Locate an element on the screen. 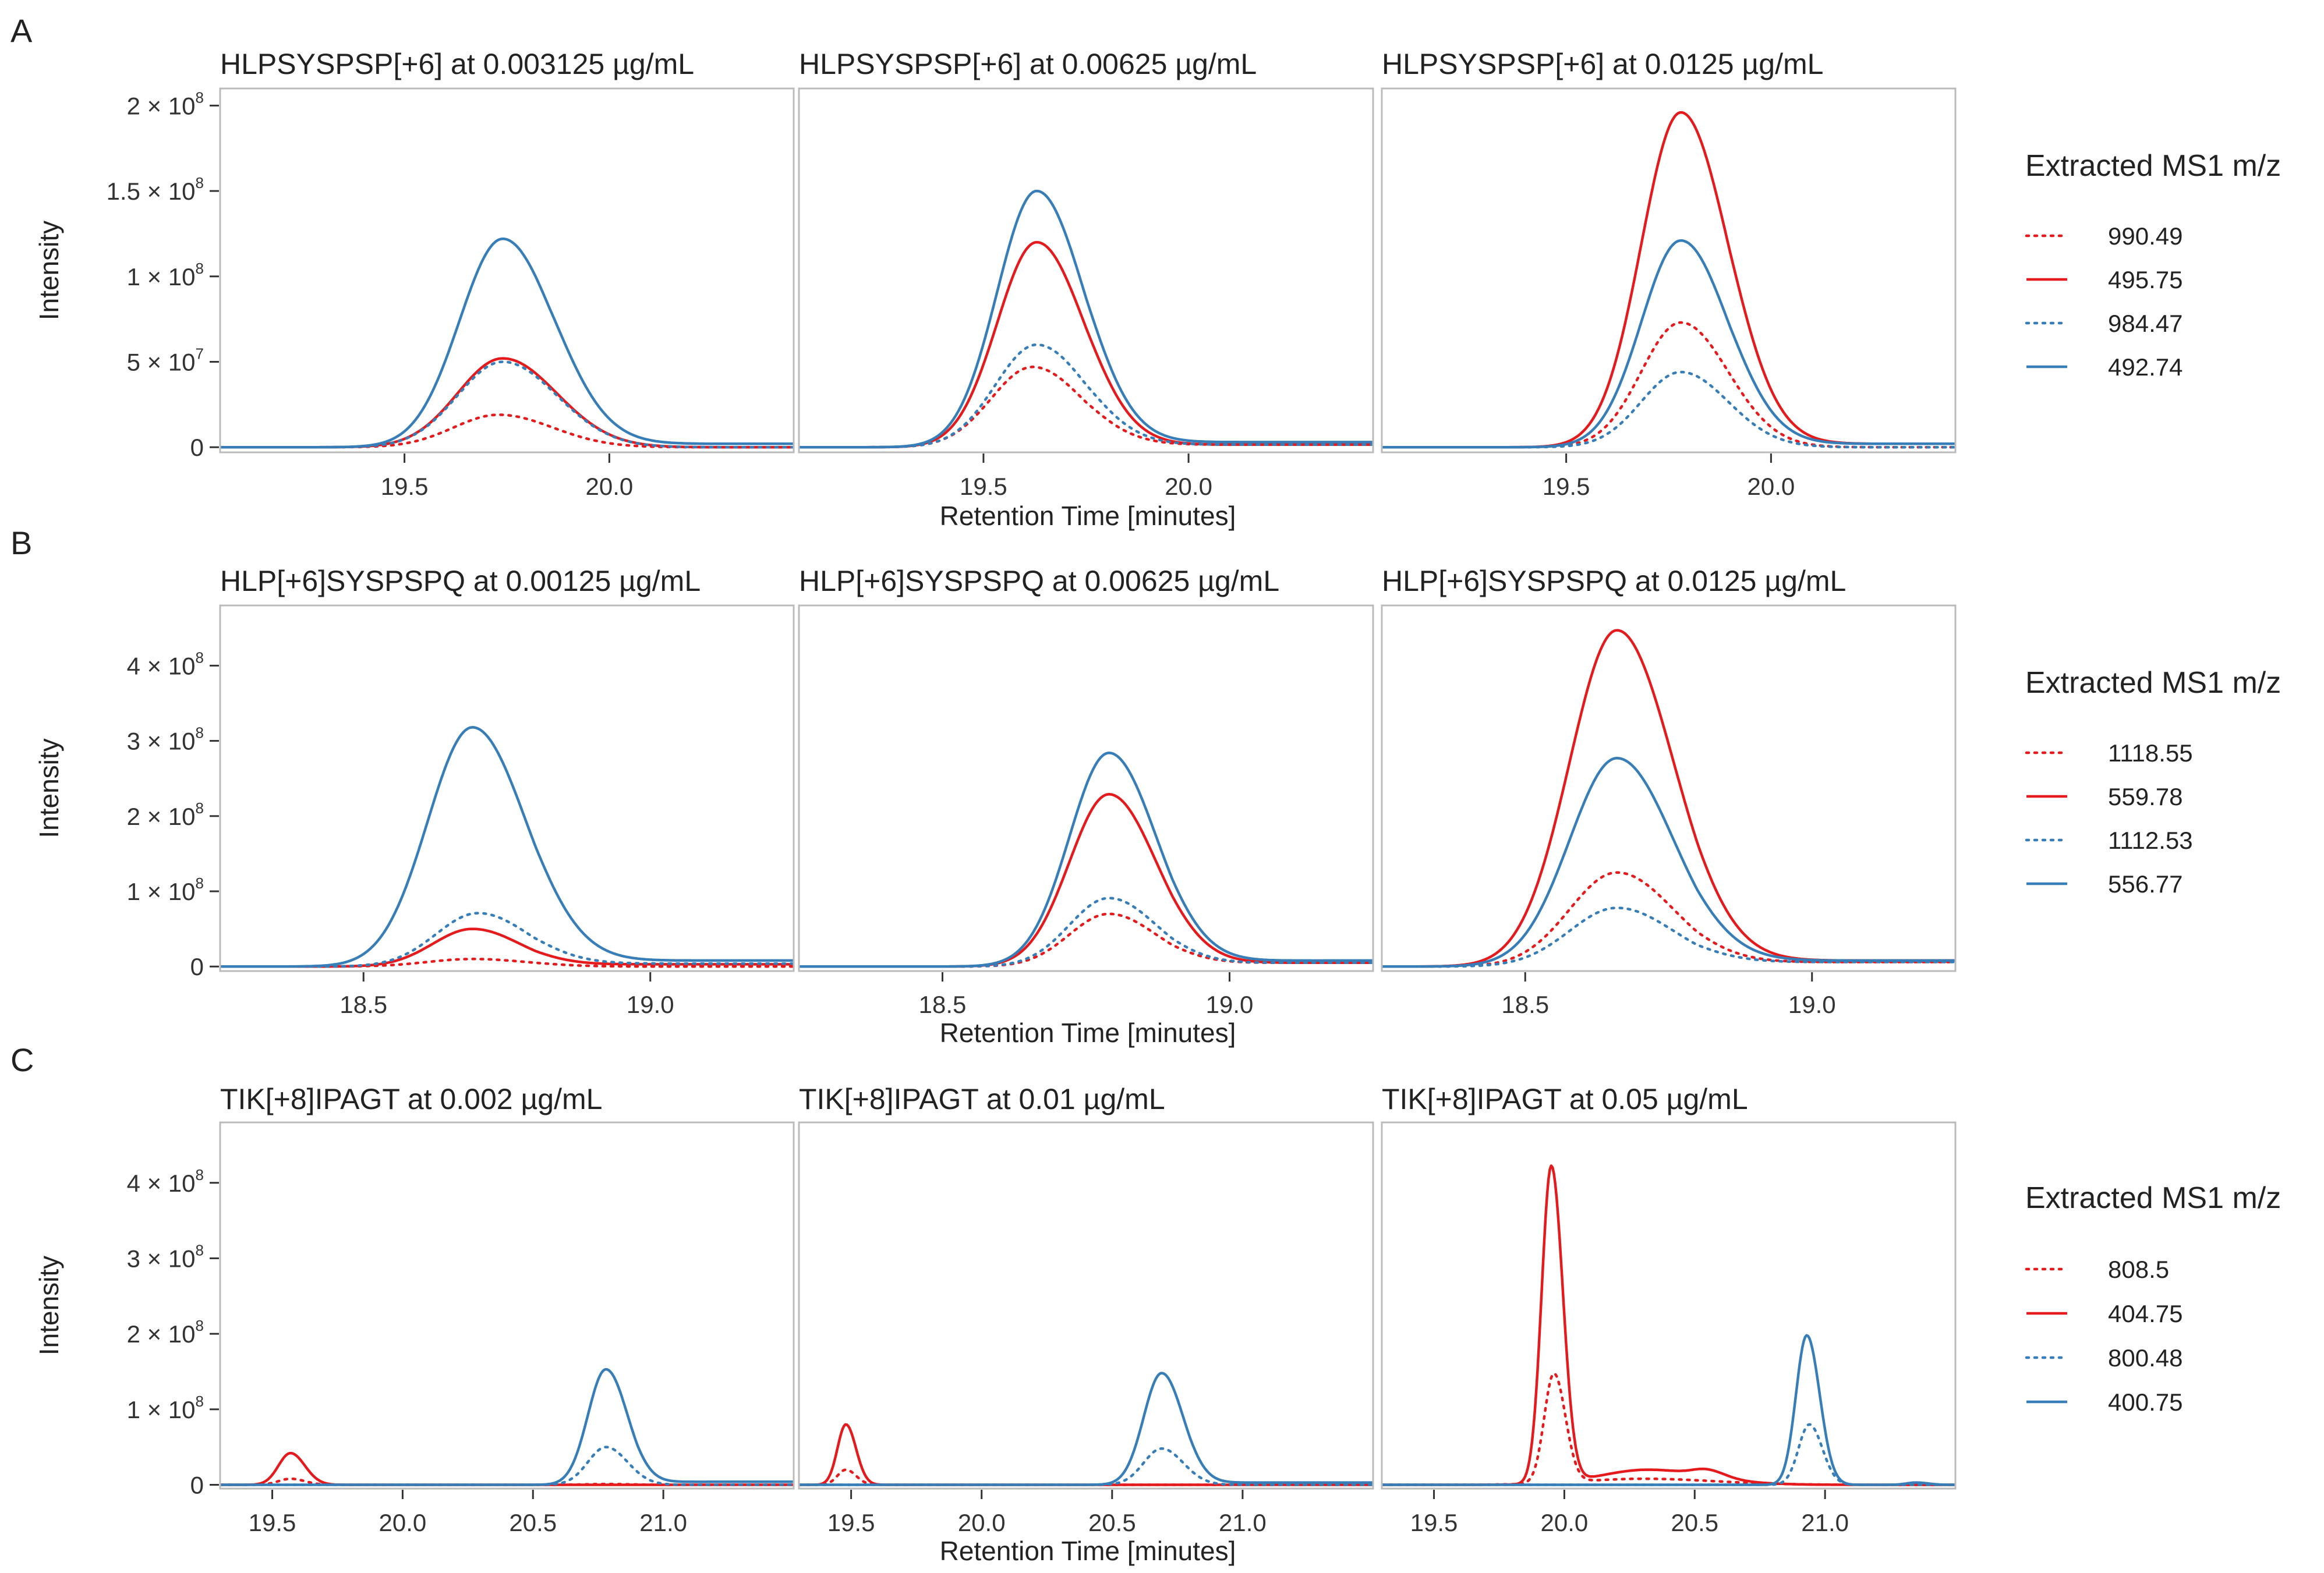 The image size is (2324, 1573). panel-title: HLP[+6]SYSPSPQ at 0.0125 µg/mL is located at coordinates (1614, 581).